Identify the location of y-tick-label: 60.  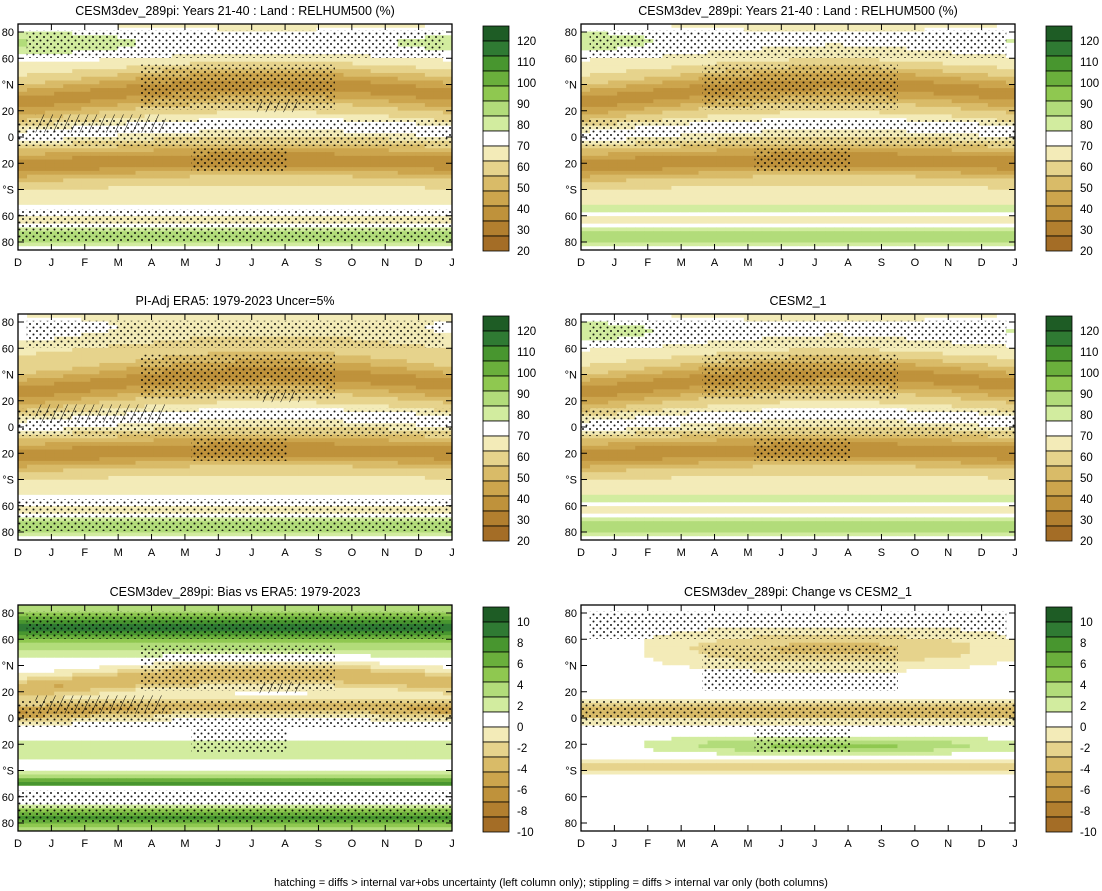
(8, 59).